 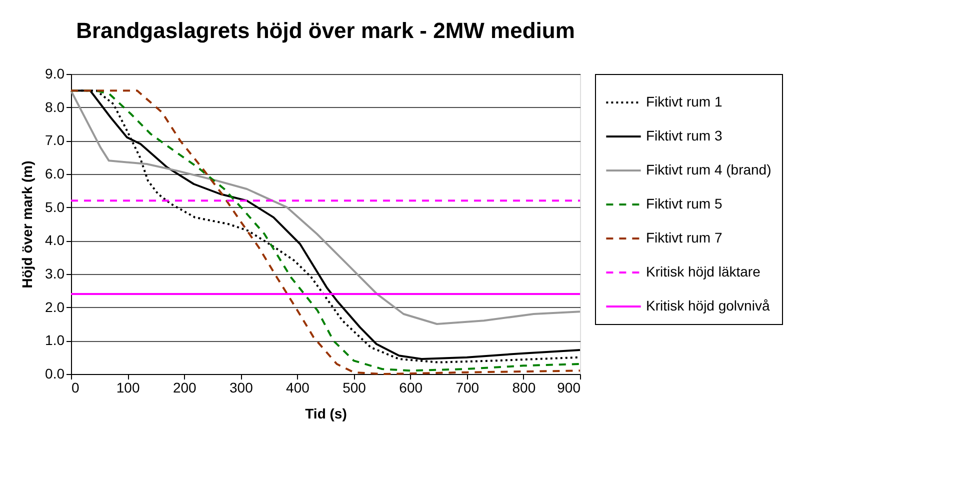 I want to click on x-tick-label: 500, so click(x=354, y=388).